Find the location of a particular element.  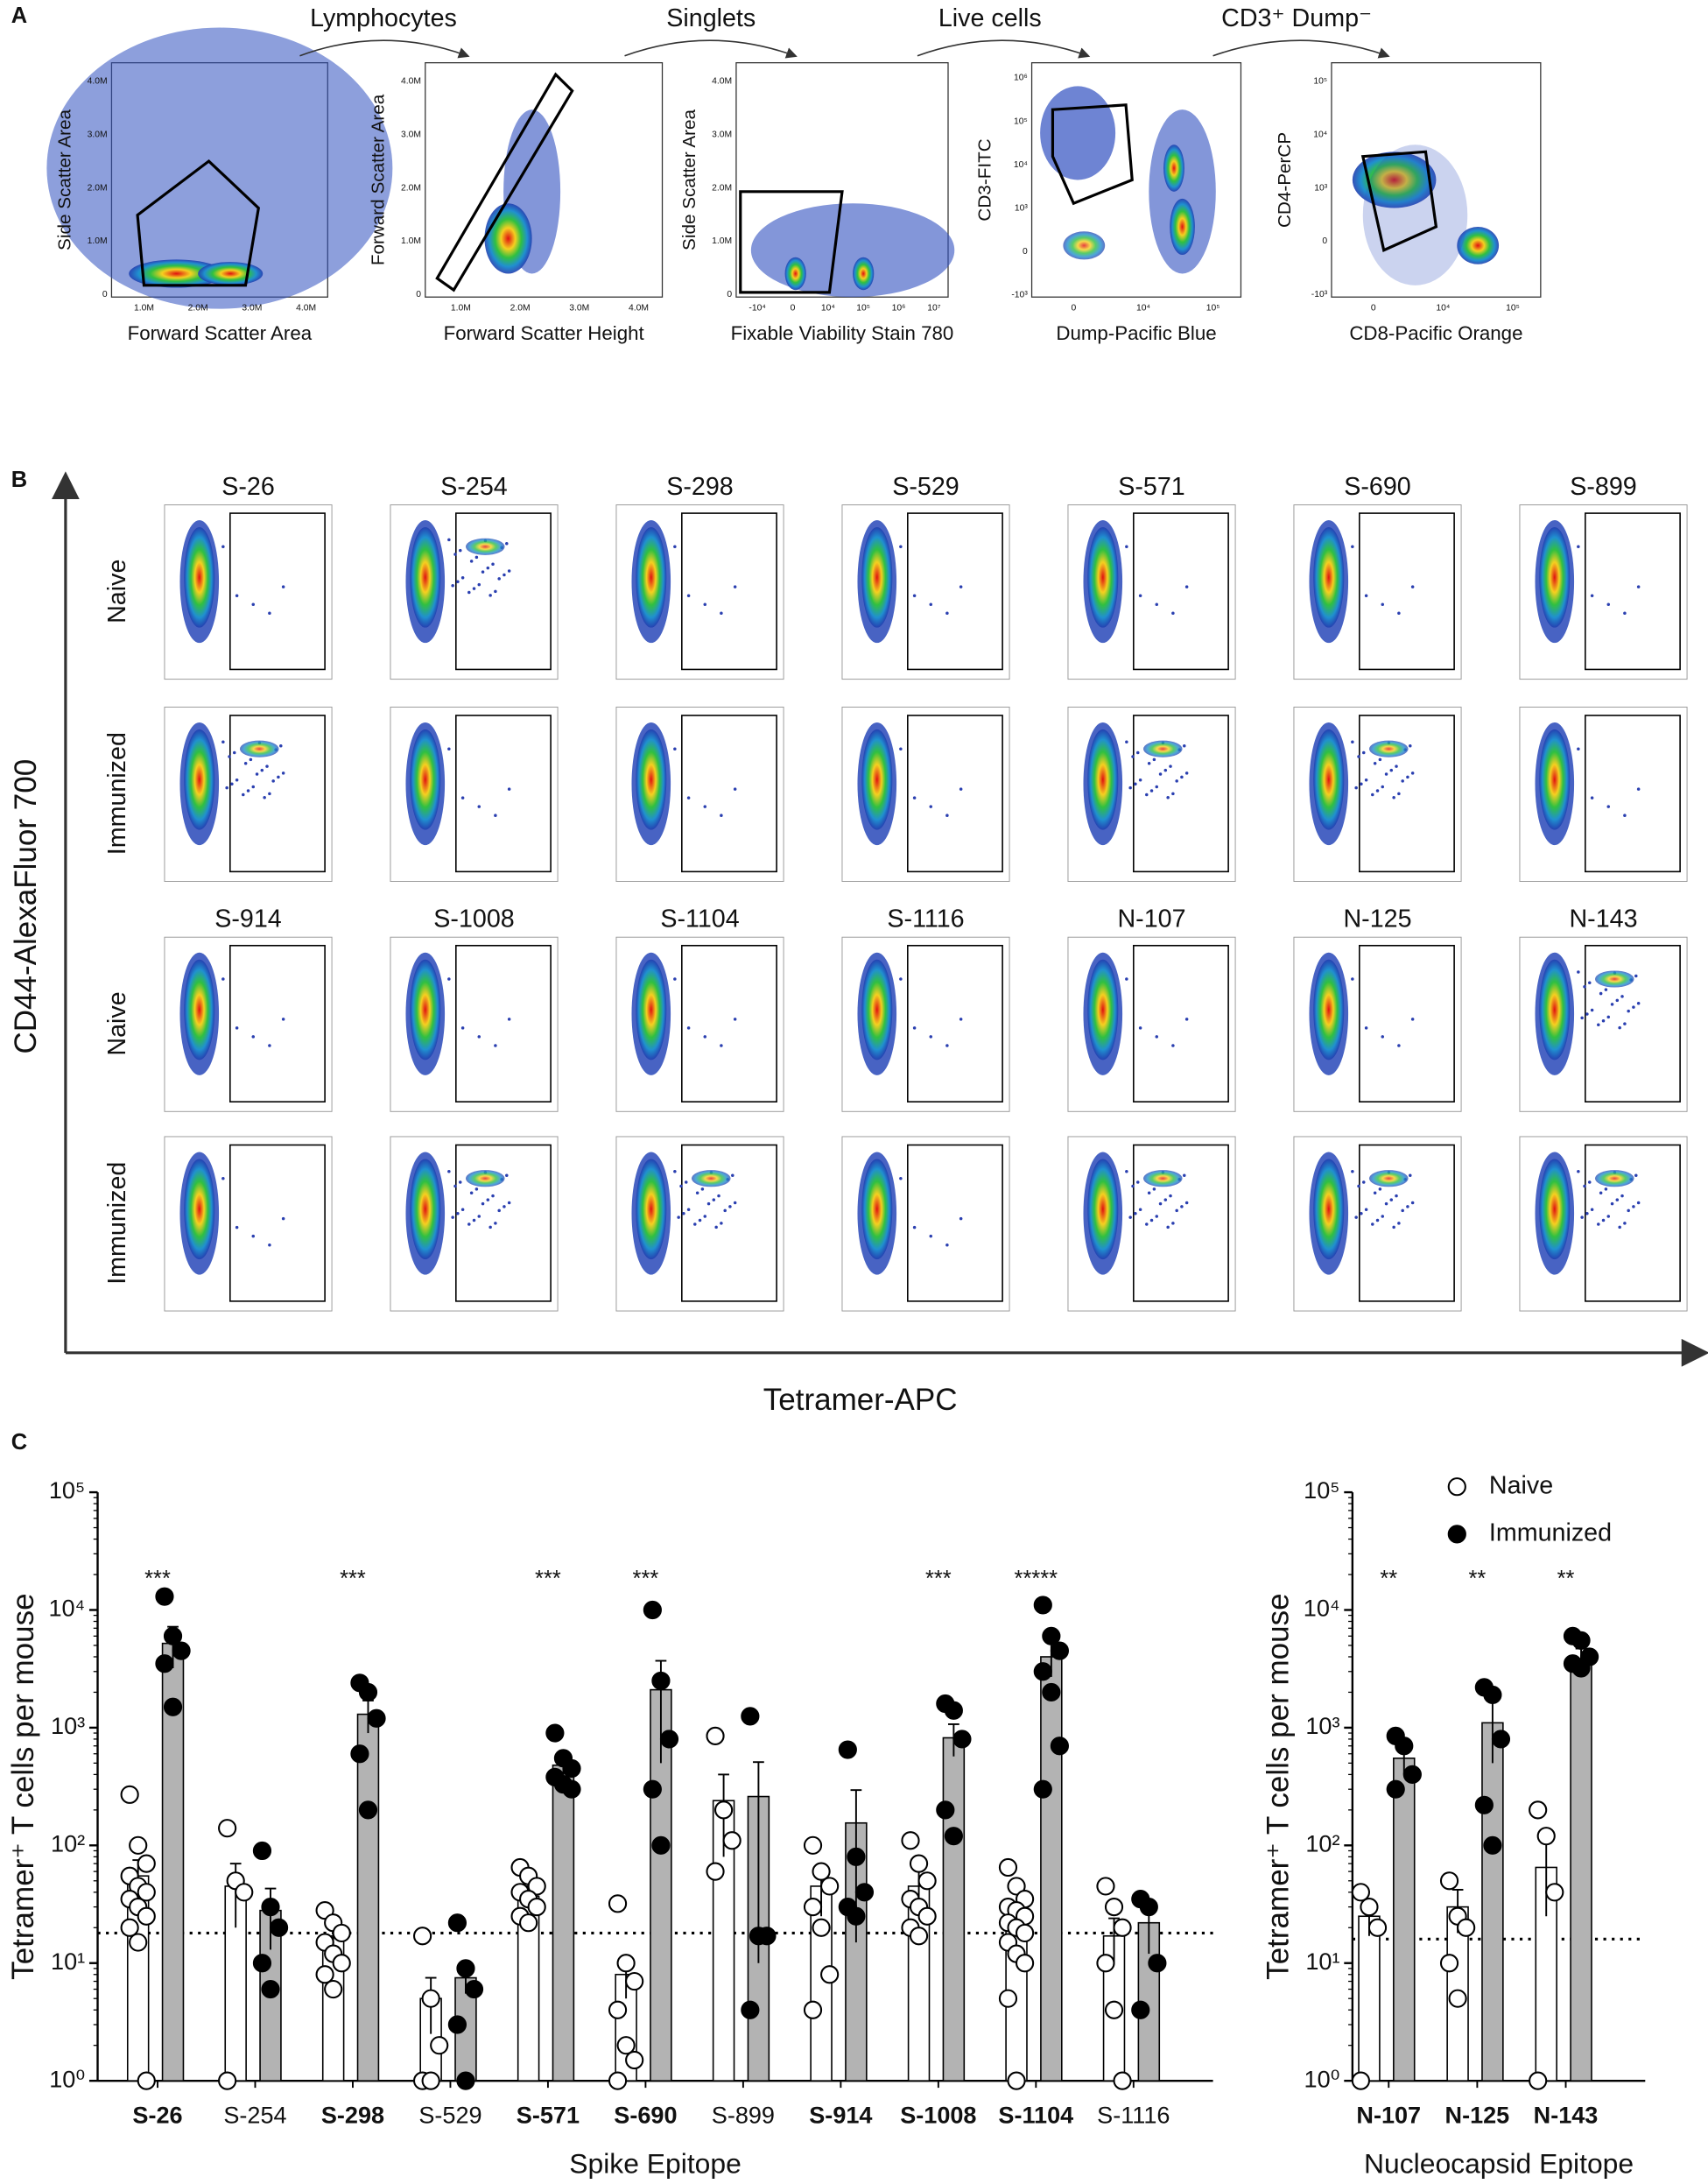

gate-label: Live cells is located at coordinates (990, 18).